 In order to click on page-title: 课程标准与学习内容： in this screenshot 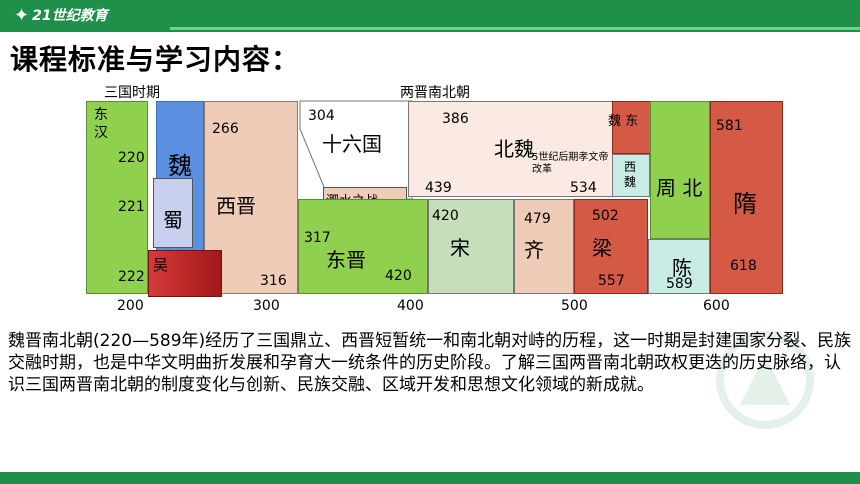, I will do `click(155, 59)`.